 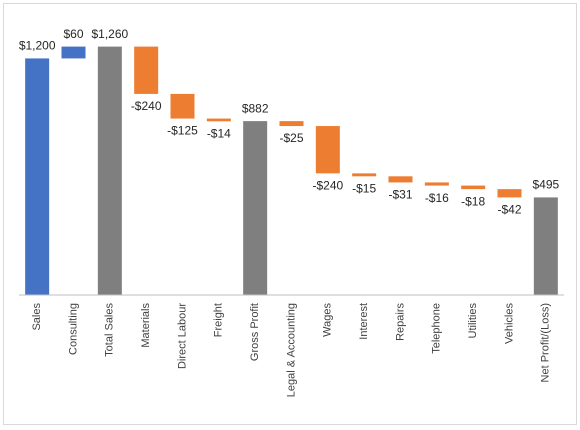 What do you see at coordinates (400, 322) in the screenshot?
I see `x-tick-label: Repairs` at bounding box center [400, 322].